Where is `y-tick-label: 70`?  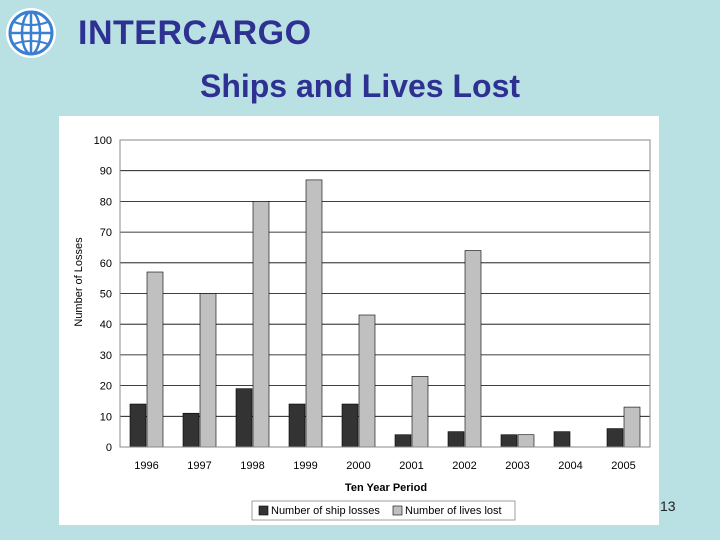
y-tick-label: 70 is located at coordinates (106, 233).